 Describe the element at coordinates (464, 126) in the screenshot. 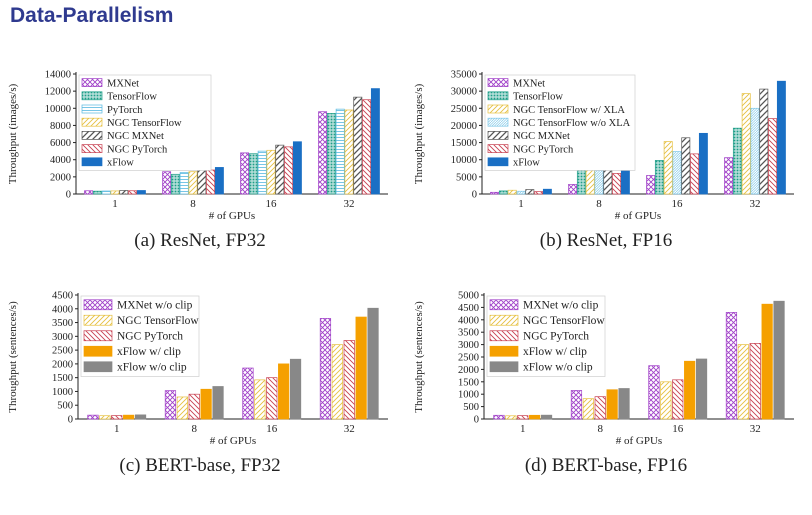

I see `y-tick-label: 20000` at that location.